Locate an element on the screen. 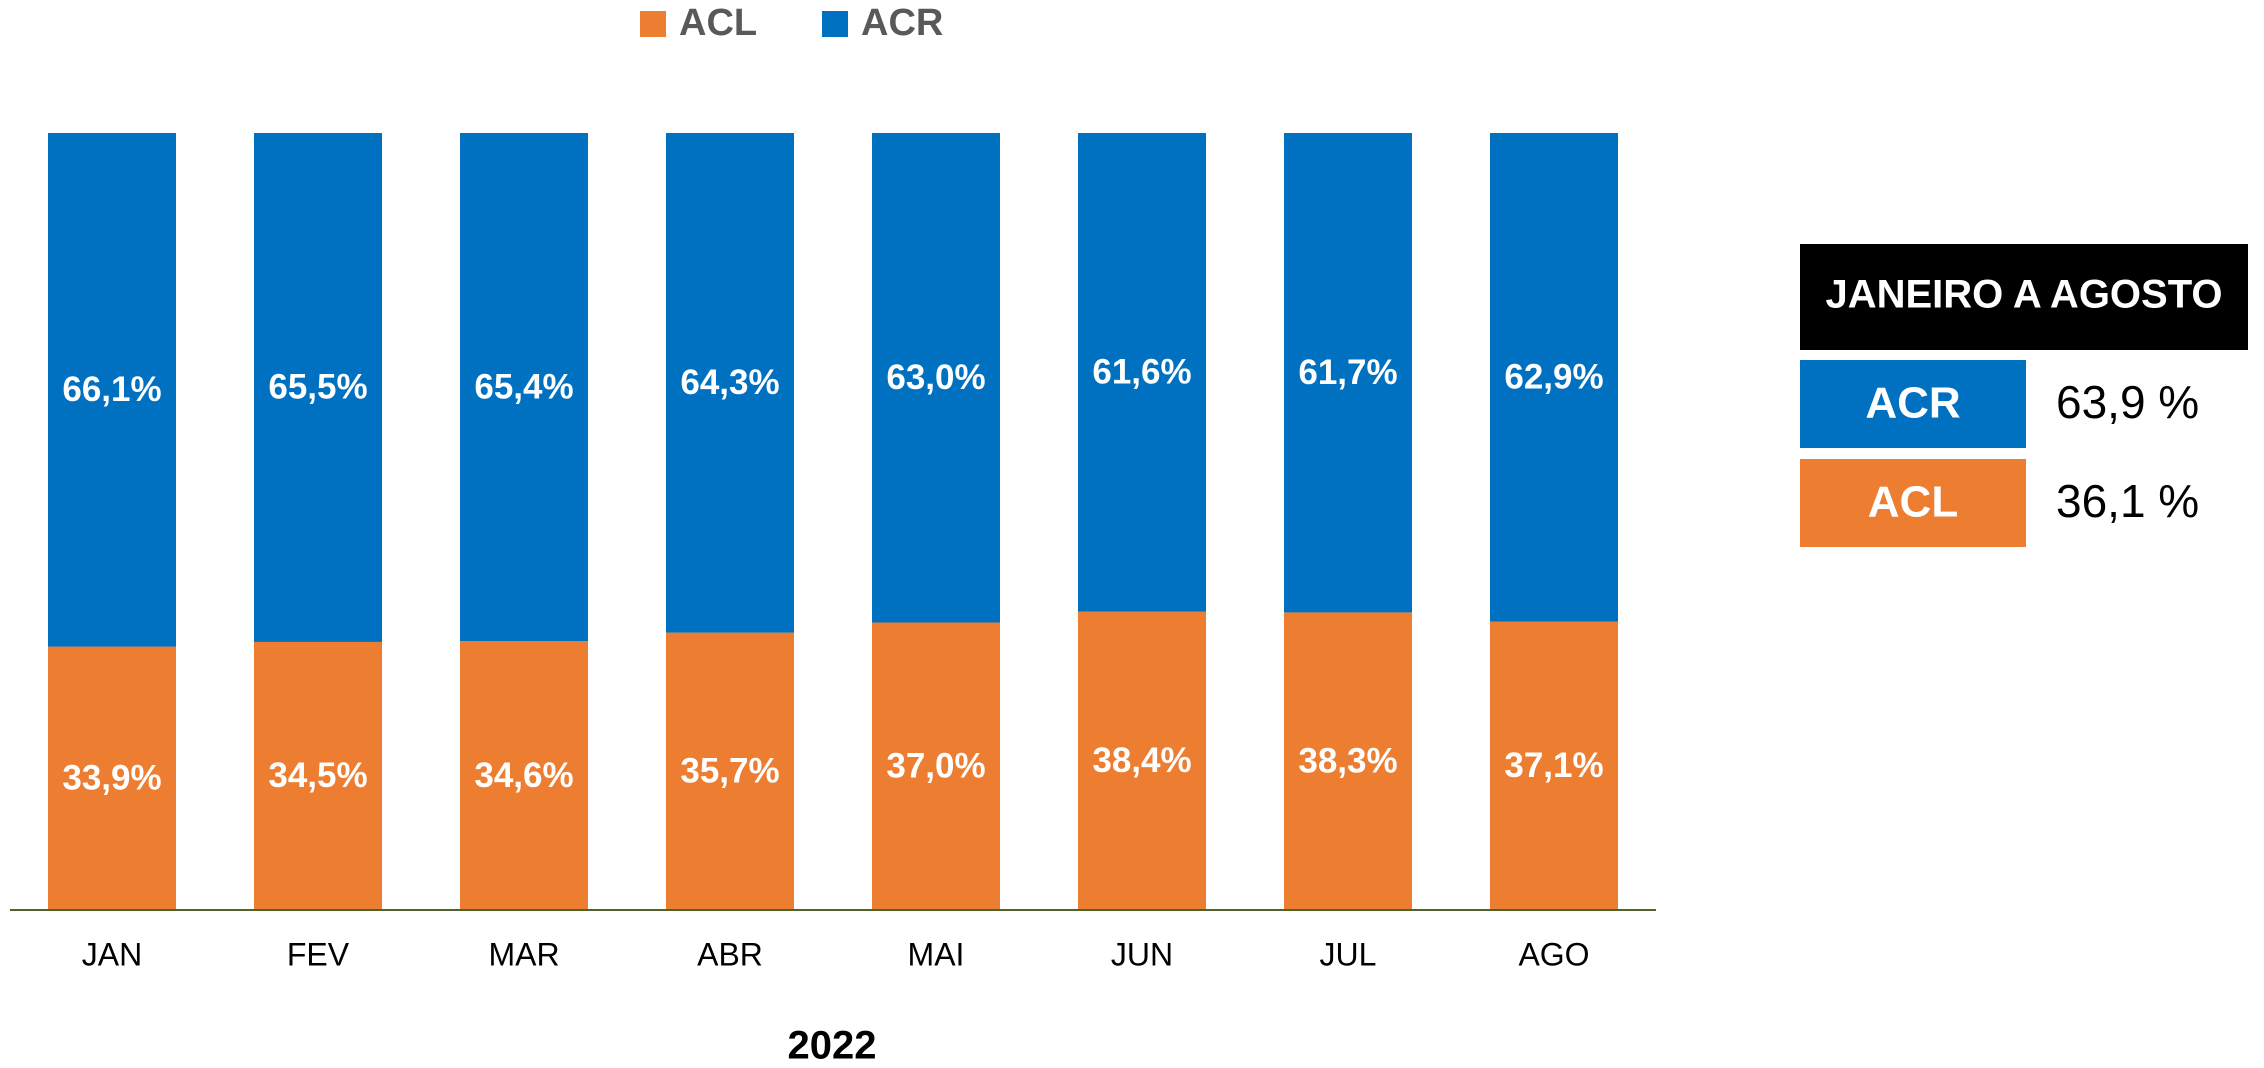 This screenshot has width=2264, height=1068. data-label: 65,4% is located at coordinates (523, 386).